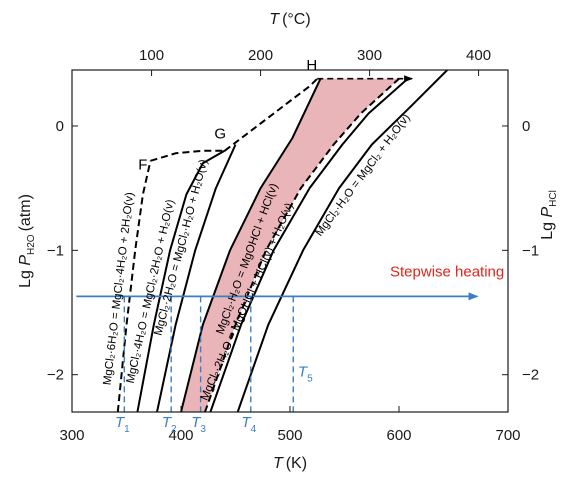 The image size is (580, 479). I want to click on curve-hex, so click(134, 286).